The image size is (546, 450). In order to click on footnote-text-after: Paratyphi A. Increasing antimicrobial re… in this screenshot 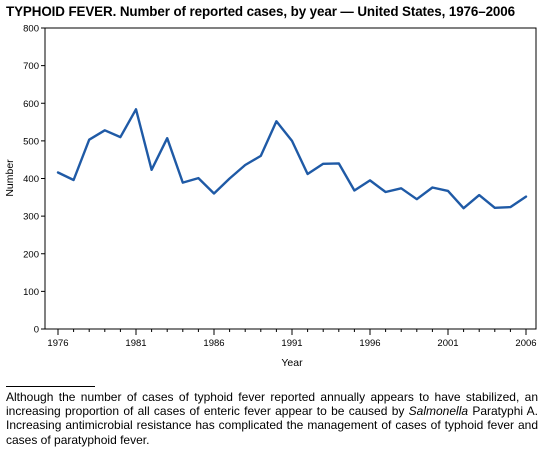, I will do `click(272, 425)`.